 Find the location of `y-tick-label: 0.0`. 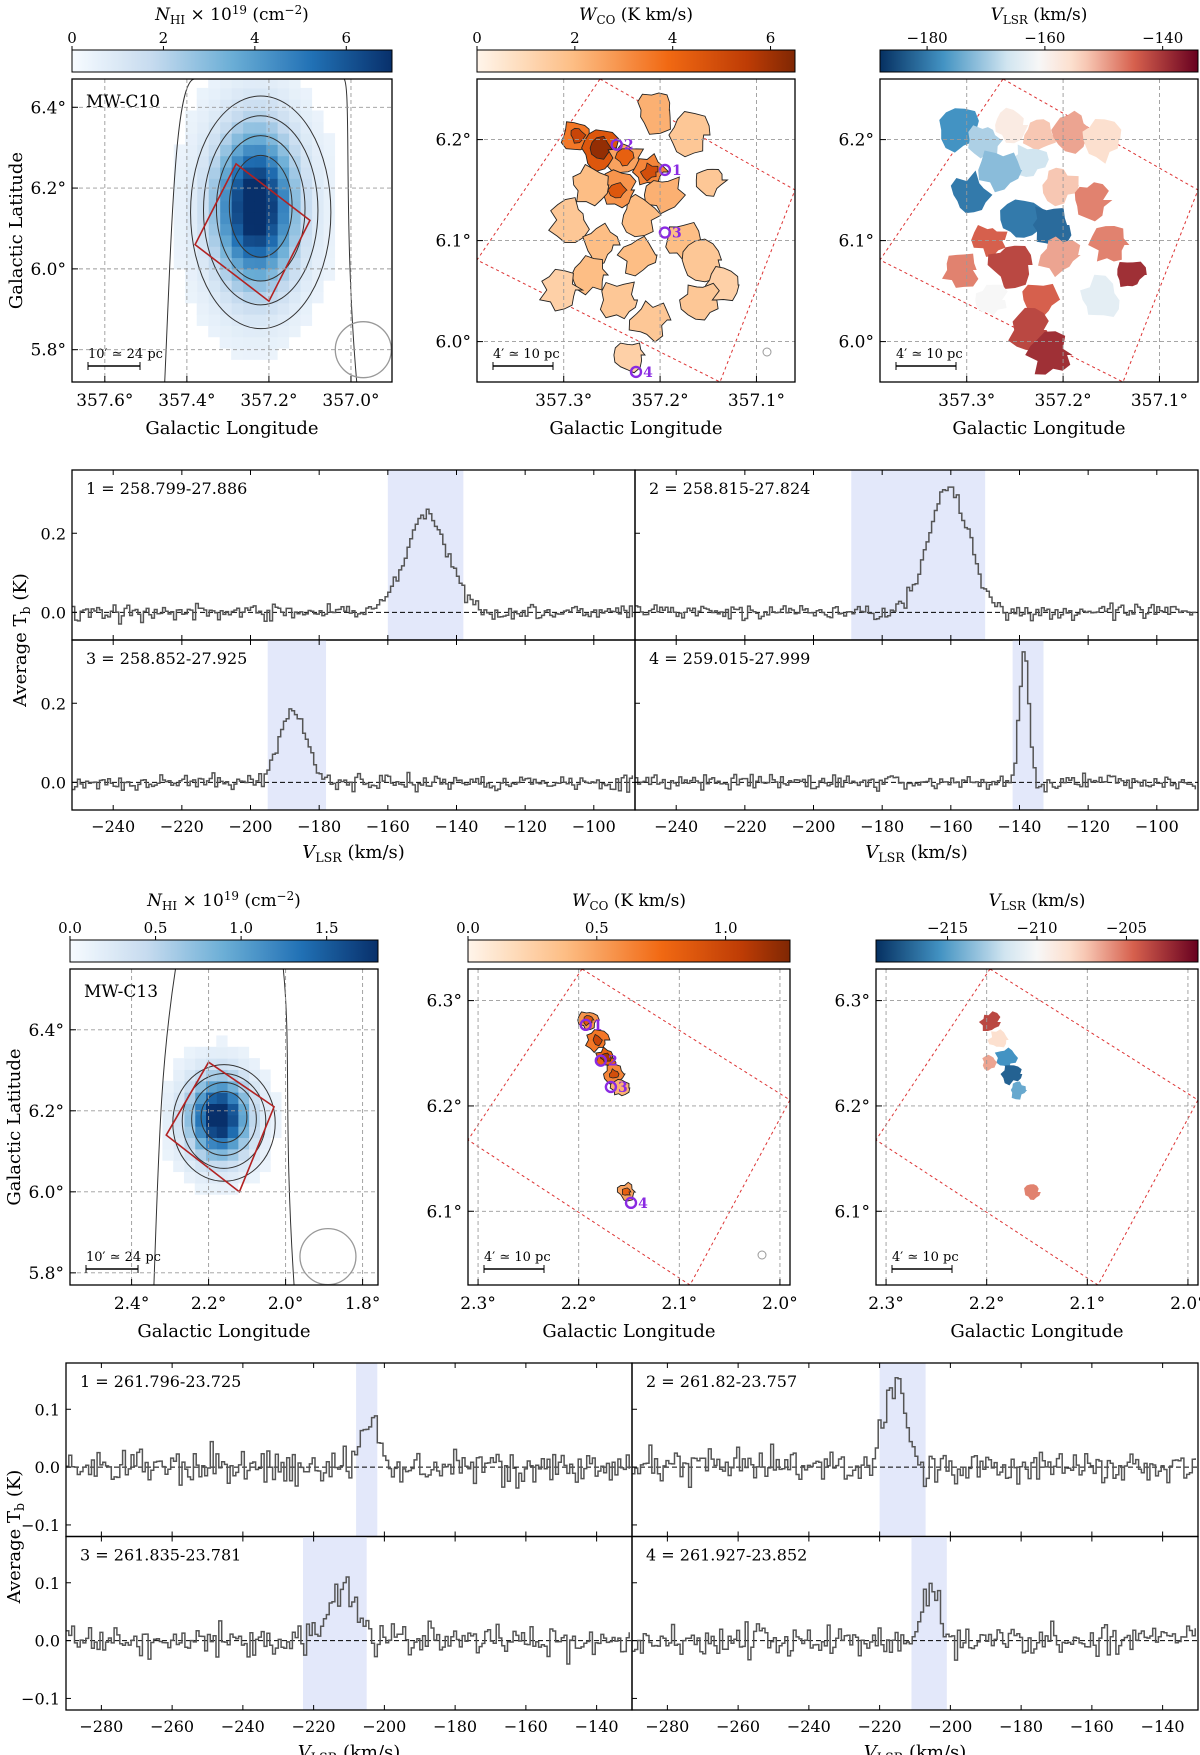

y-tick-label: 0.0 is located at coordinates (53, 612).